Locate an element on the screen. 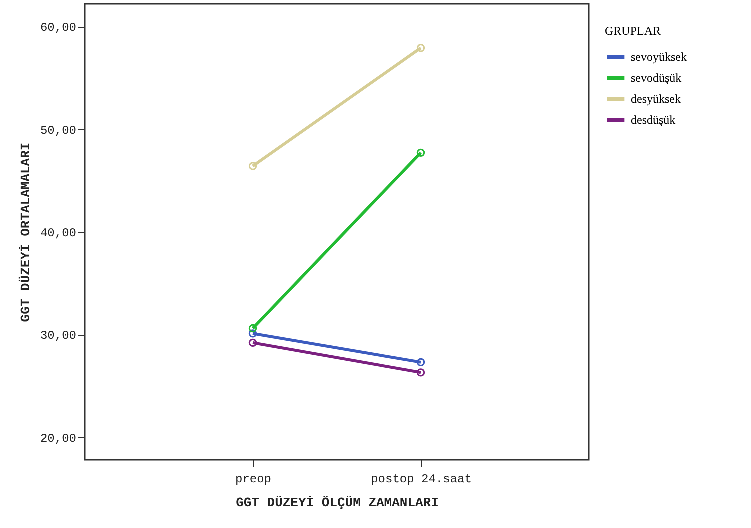 The width and height of the screenshot is (751, 528). legend-label: desyüksek is located at coordinates (656, 99).